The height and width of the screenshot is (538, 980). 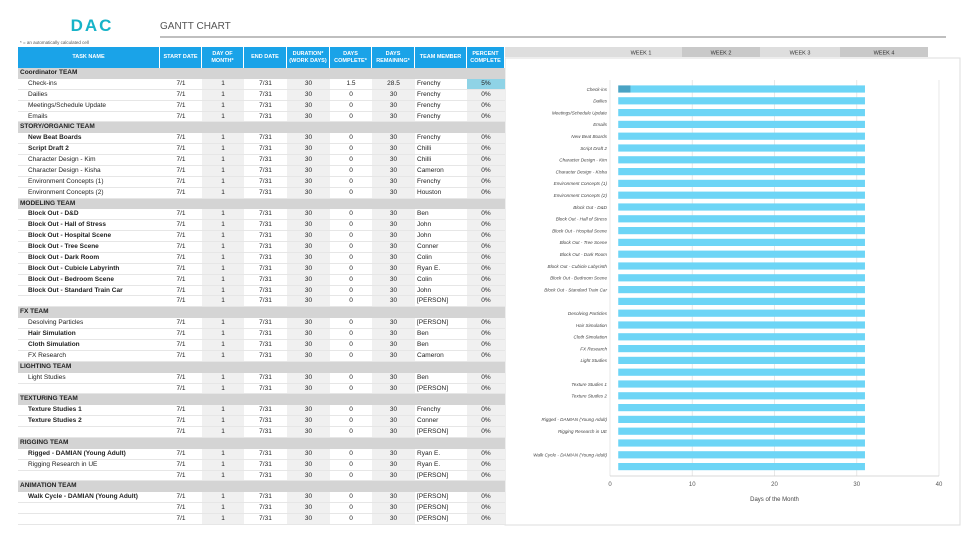 I want to click on page-title: GANTT CHART, so click(x=195, y=26).